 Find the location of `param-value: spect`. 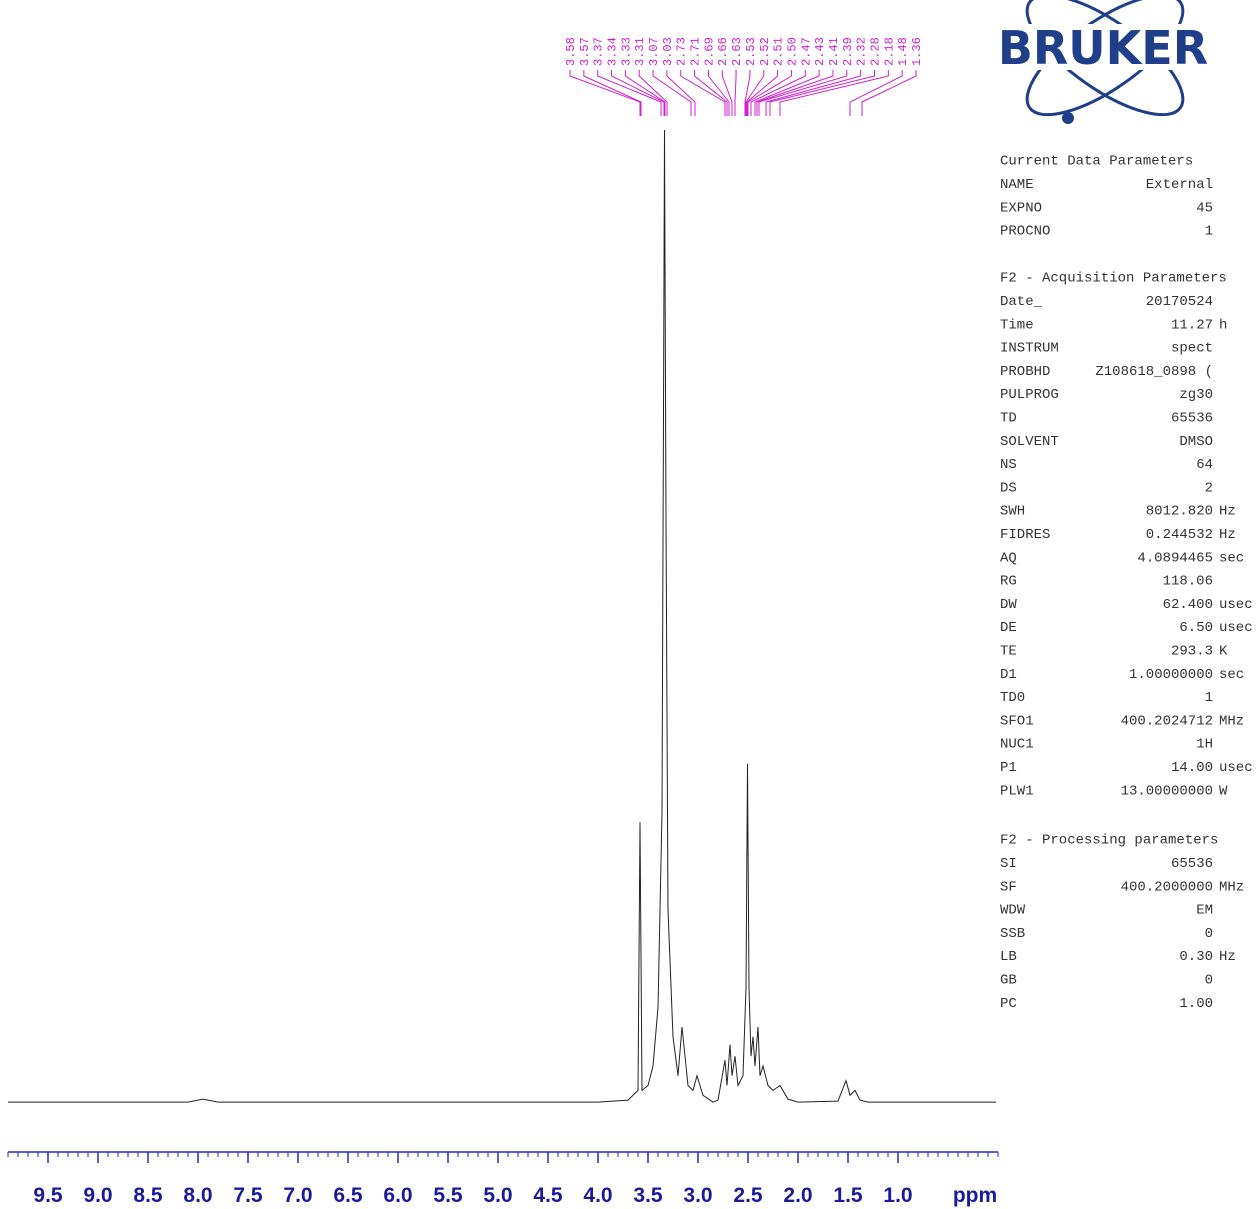

param-value: spect is located at coordinates (1192, 349).